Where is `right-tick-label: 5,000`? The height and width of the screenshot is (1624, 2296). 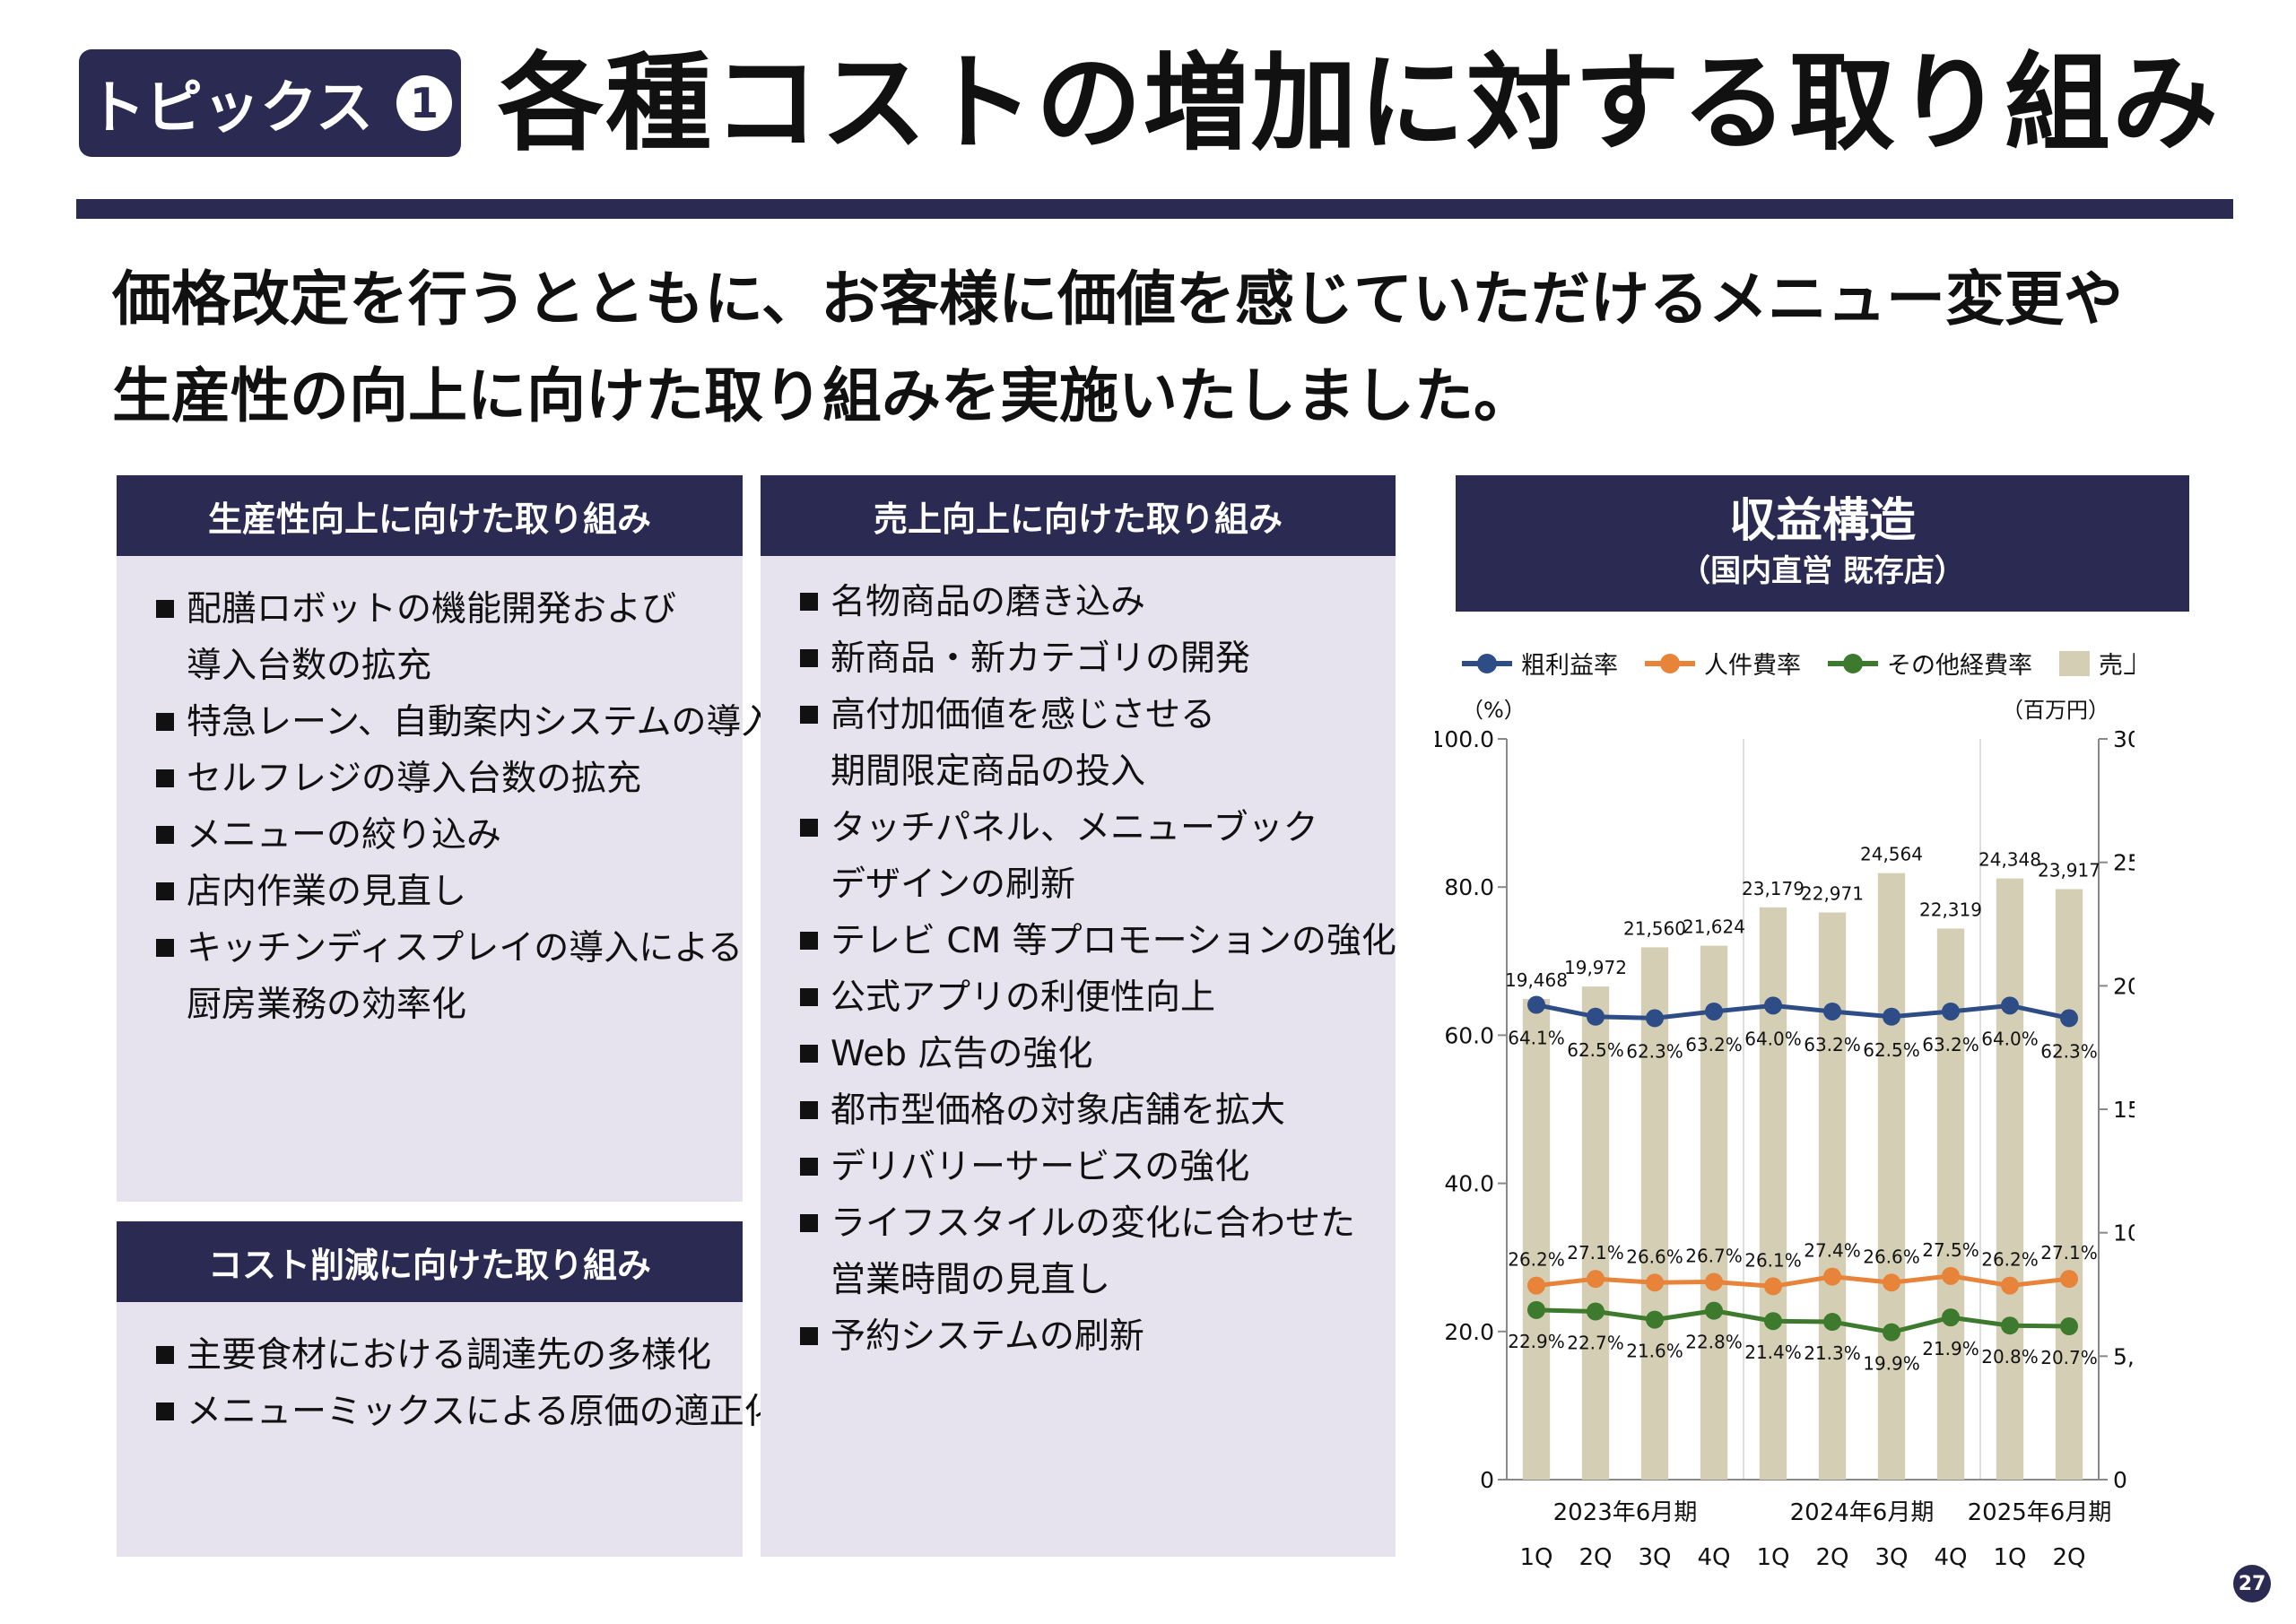
right-tick-label: 5,000 is located at coordinates (2124, 1356).